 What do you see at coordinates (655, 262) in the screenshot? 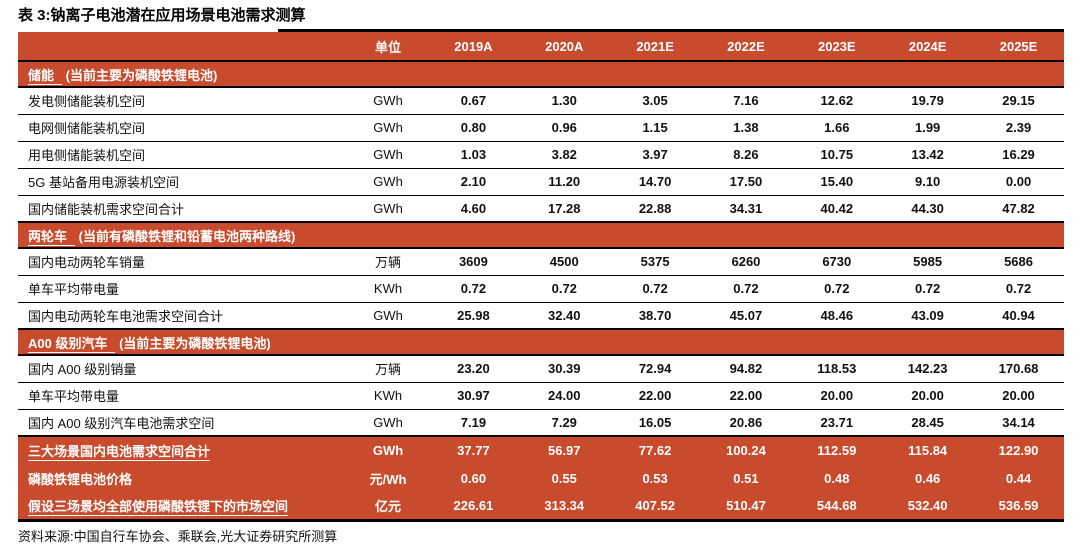
I see `value-cell: 5375` at bounding box center [655, 262].